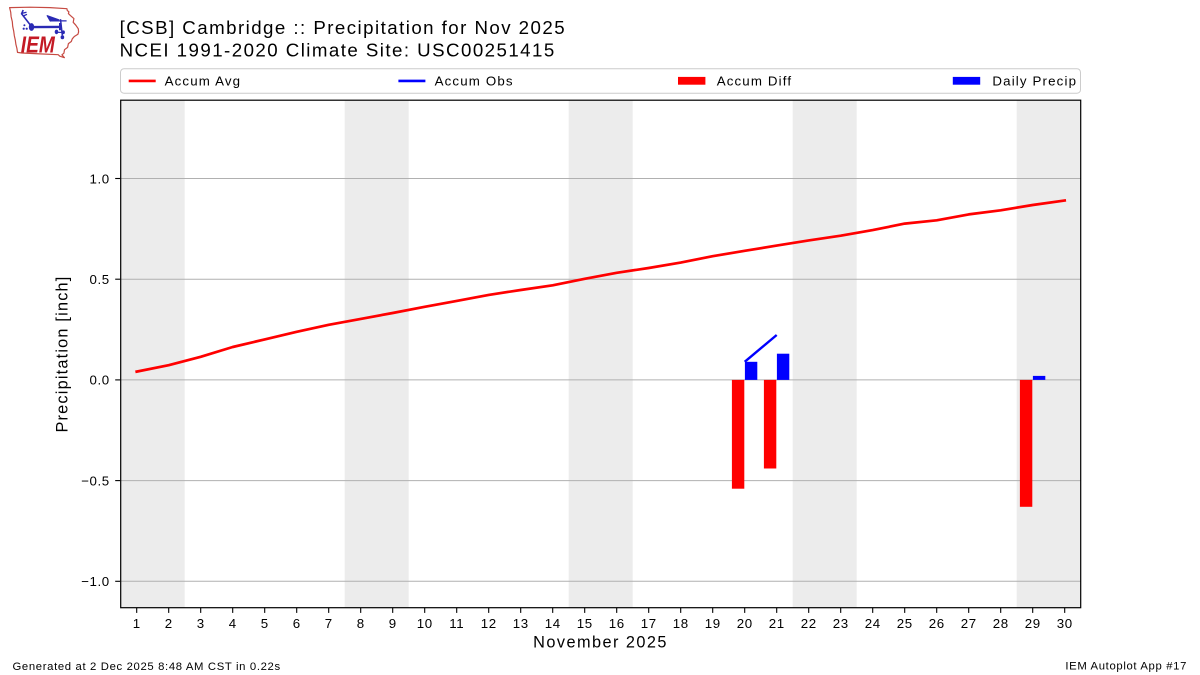 Image resolution: width=1200 pixels, height=675 pixels. Describe the element at coordinates (1034, 80) in the screenshot. I see `svg-text: Daily Precip` at that location.